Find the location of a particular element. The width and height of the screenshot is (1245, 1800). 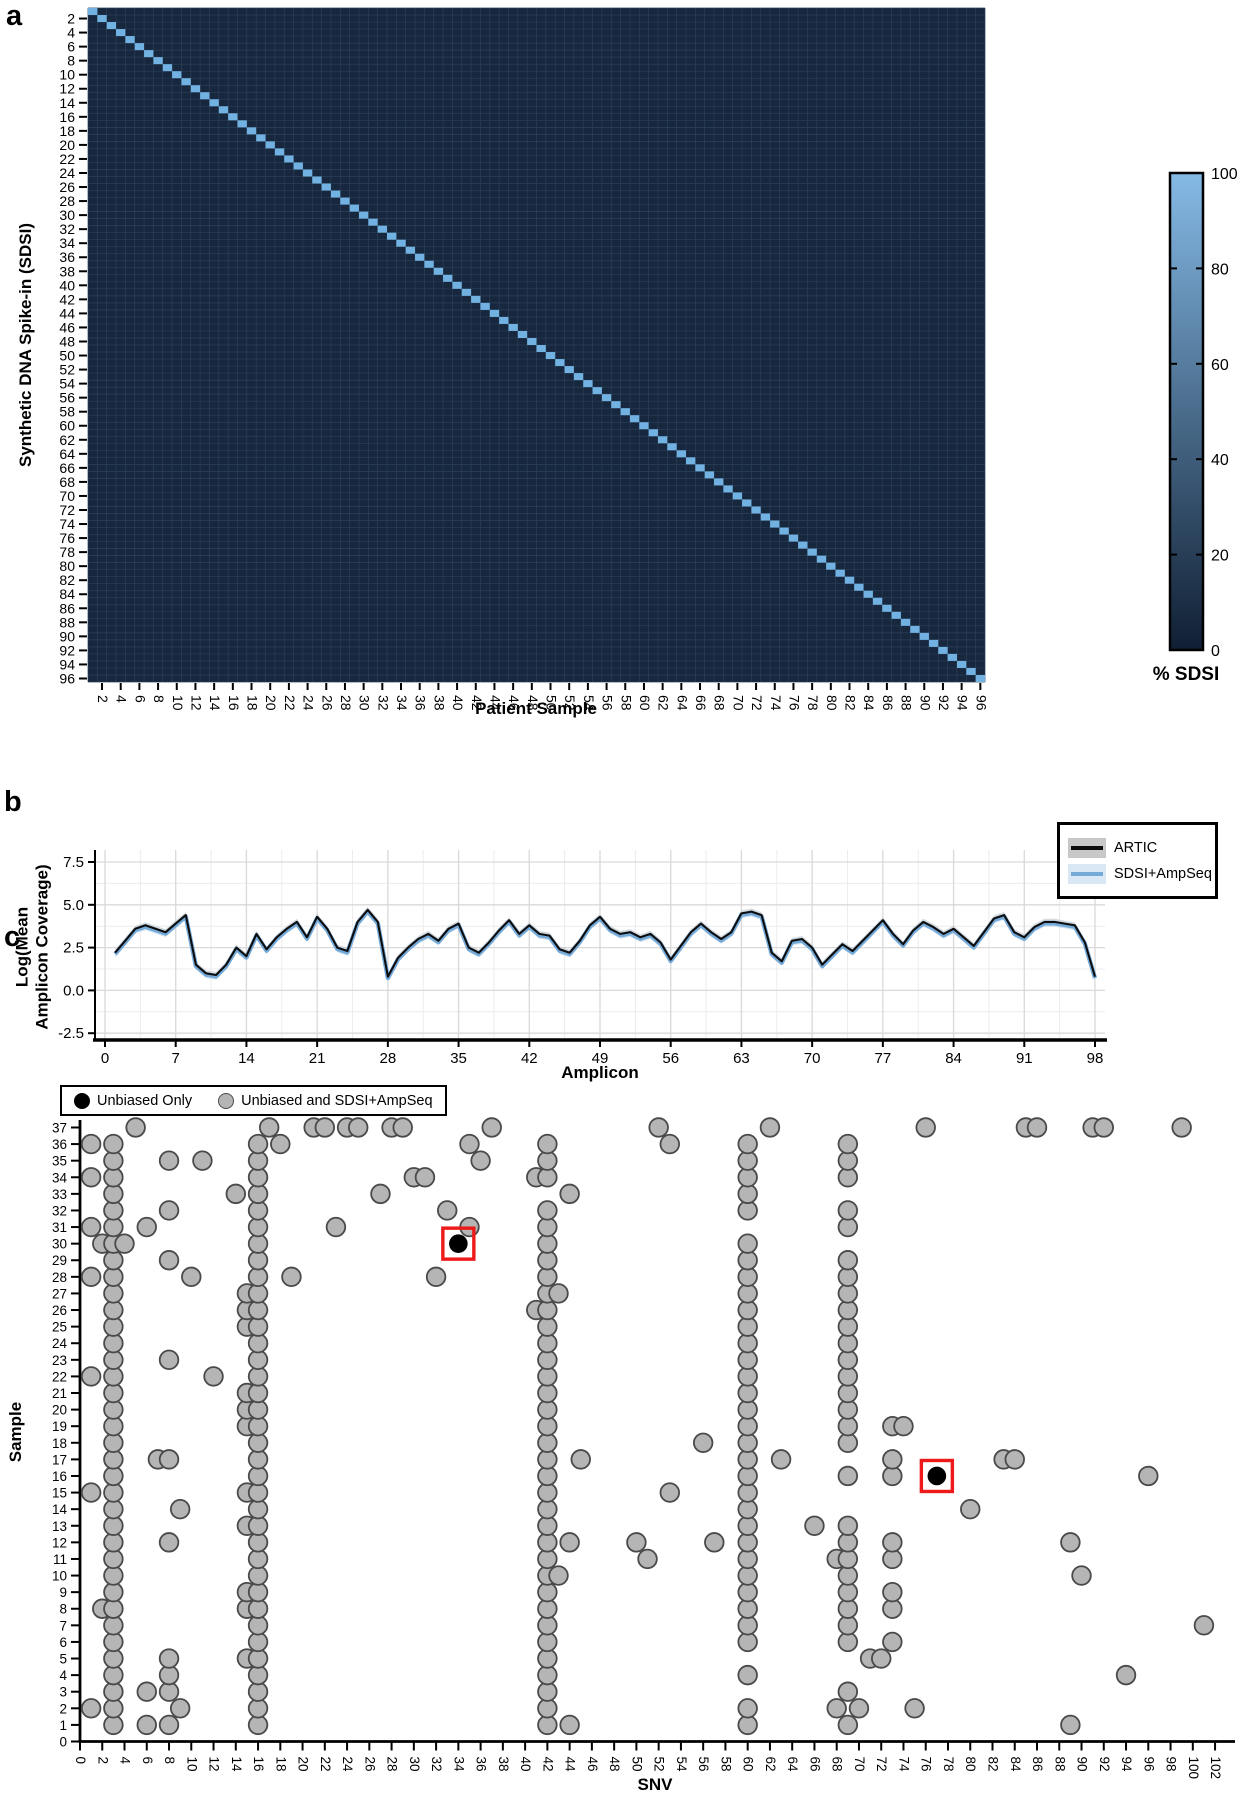

svg-text: 35 is located at coordinates (458, 1058).